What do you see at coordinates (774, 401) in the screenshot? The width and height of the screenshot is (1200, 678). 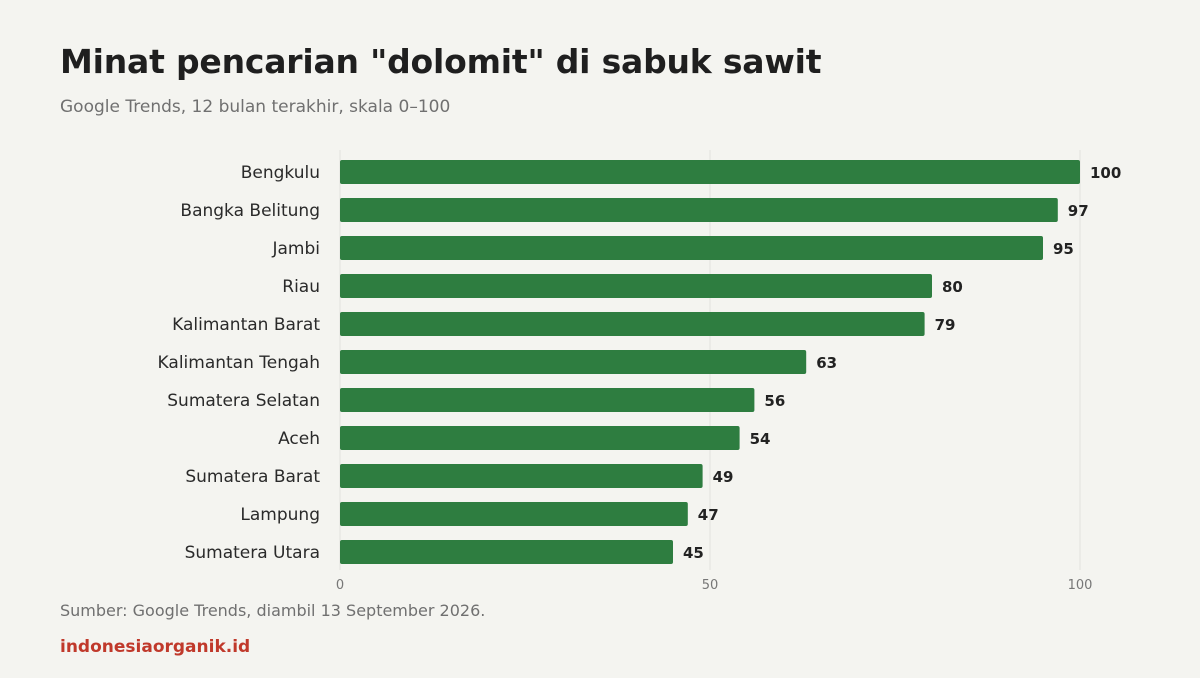 I see `data-label: 56` at bounding box center [774, 401].